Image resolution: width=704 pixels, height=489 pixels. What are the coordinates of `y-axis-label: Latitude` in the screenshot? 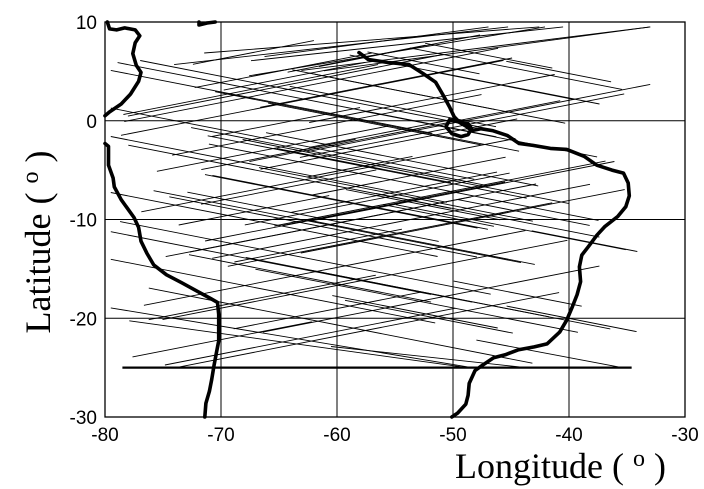 It's located at (38, 274).